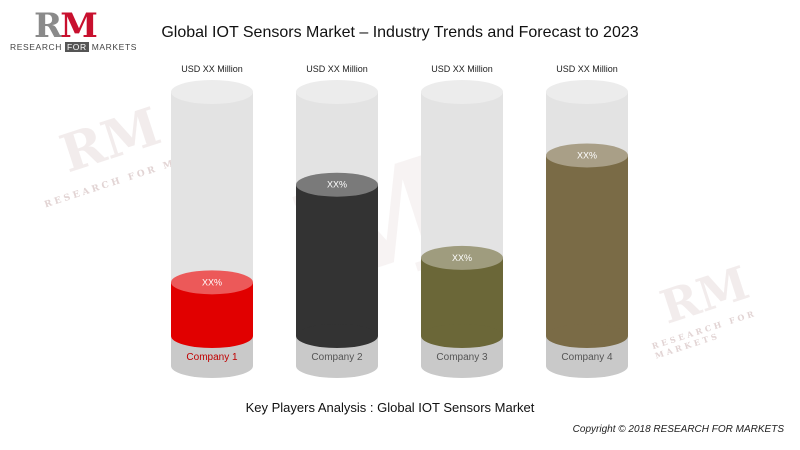 Image resolution: width=800 pixels, height=450 pixels. I want to click on category-label: Company 3, so click(462, 357).